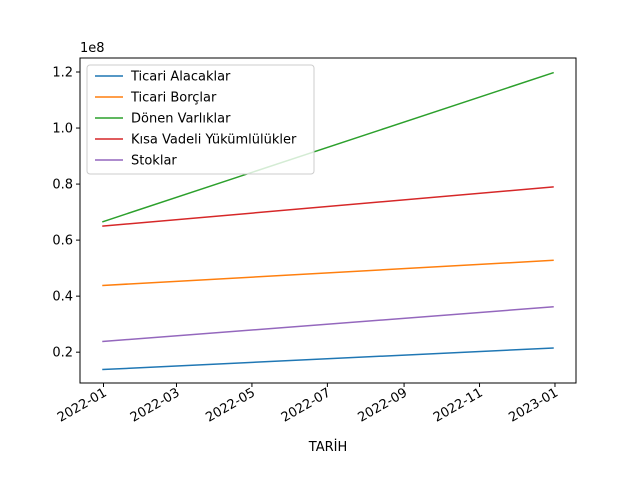 The height and width of the screenshot is (480, 640). What do you see at coordinates (62, 73) in the screenshot?
I see `y-tick-label: 1.2` at bounding box center [62, 73].